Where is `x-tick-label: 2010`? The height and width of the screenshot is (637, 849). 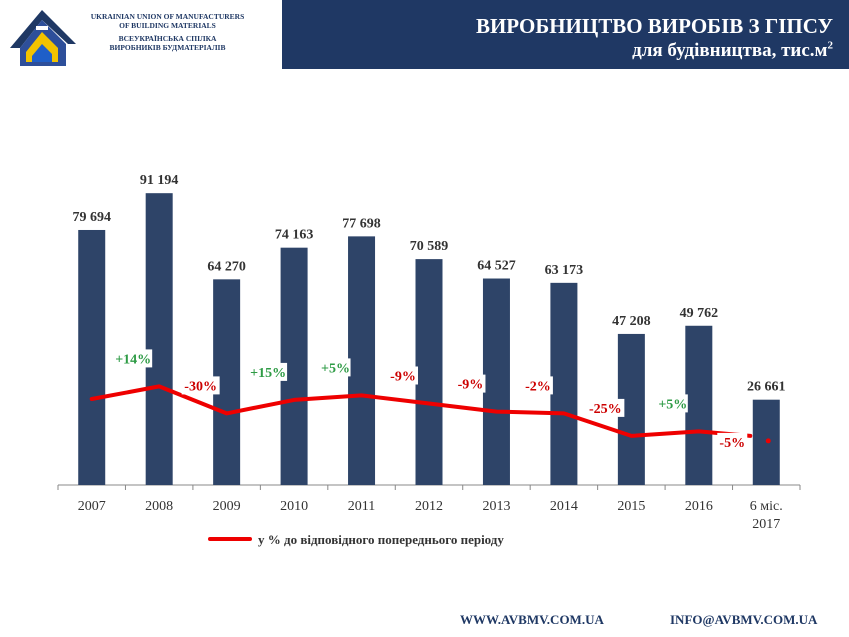 x-tick-label: 2010 is located at coordinates (294, 506).